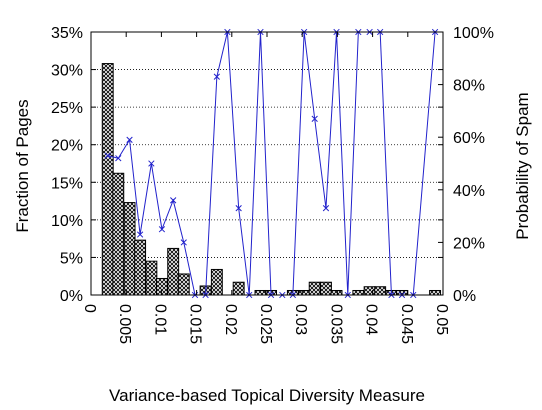  Describe the element at coordinates (71, 296) in the screenshot. I see `y-tick-label: 0%` at that location.